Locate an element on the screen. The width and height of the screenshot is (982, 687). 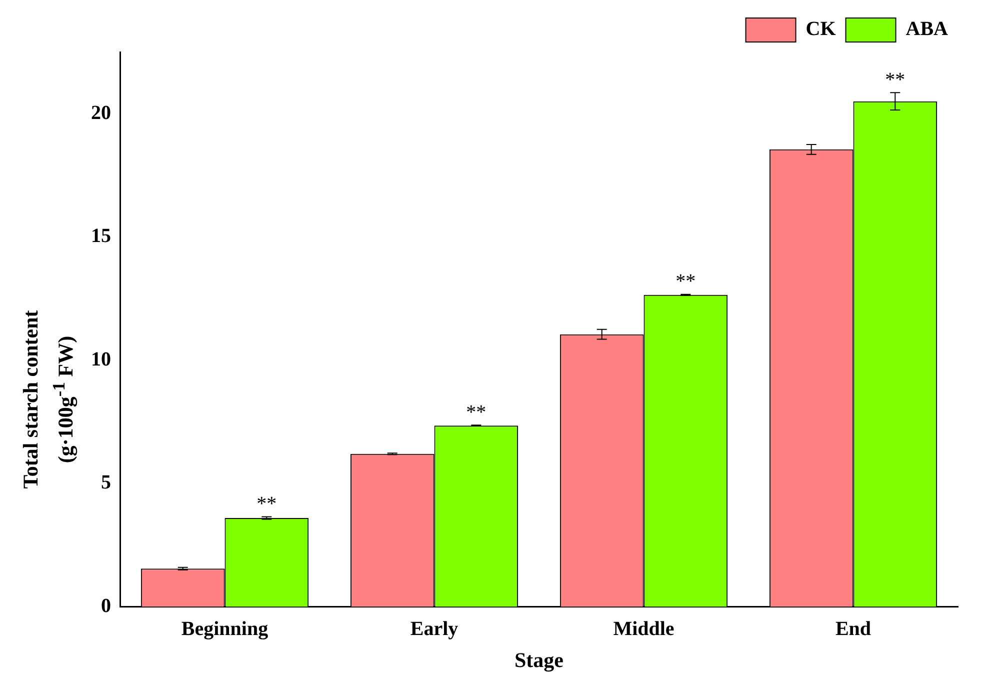
legend-label: CK is located at coordinates (821, 29).